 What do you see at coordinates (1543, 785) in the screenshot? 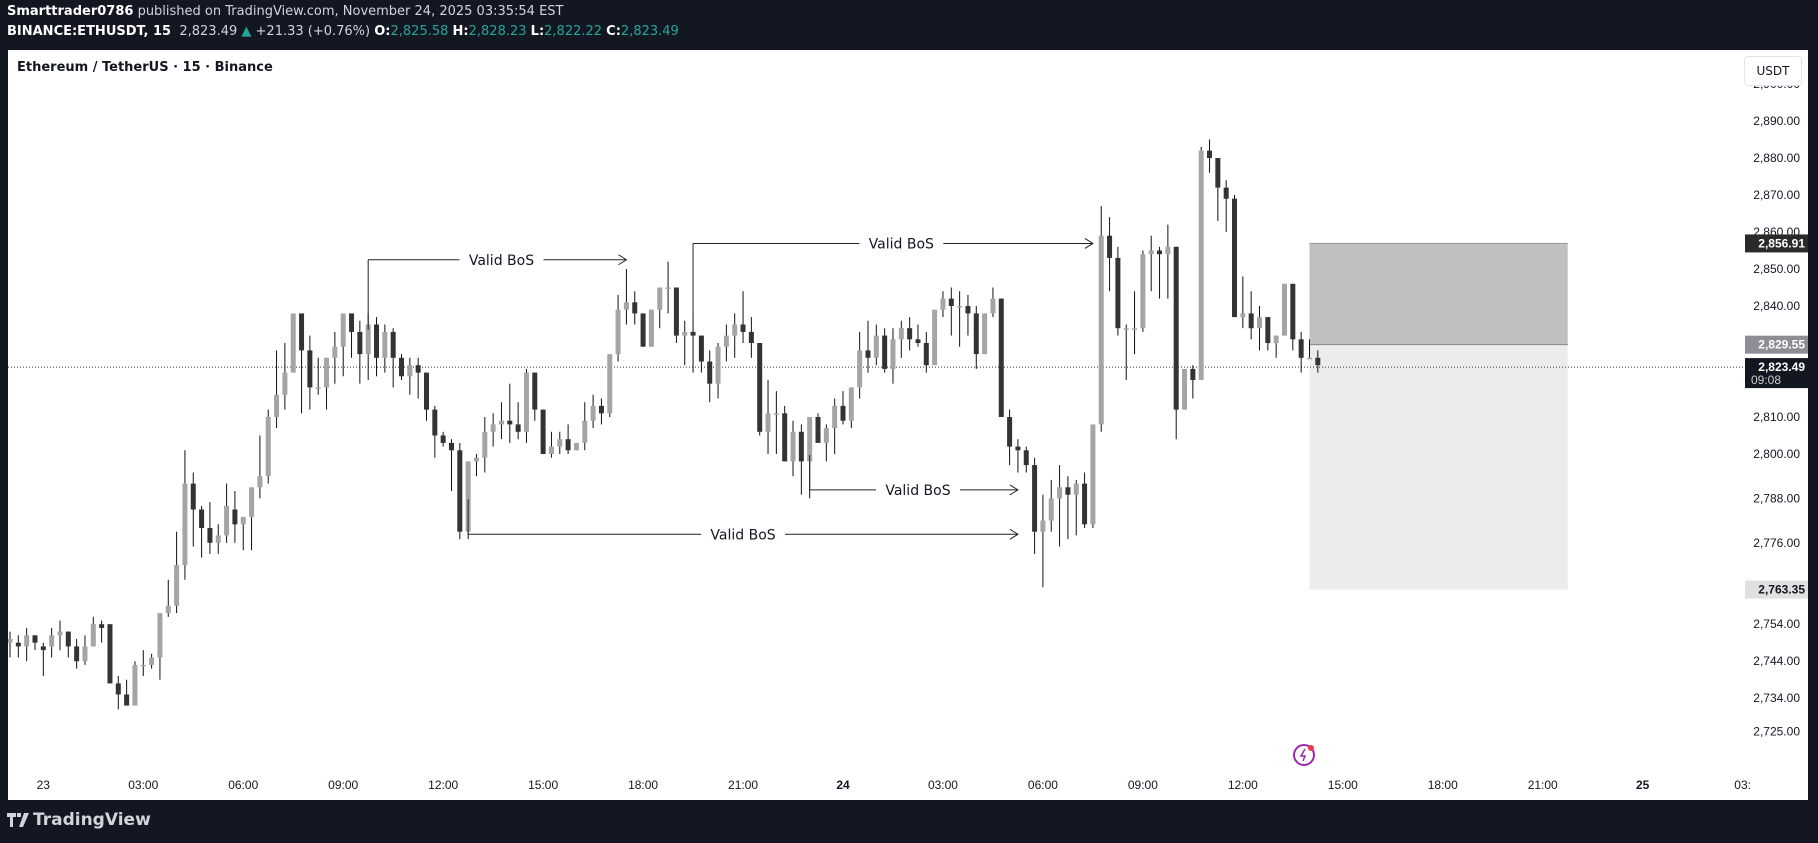
I see `x-axis-tick: 21:00` at bounding box center [1543, 785].